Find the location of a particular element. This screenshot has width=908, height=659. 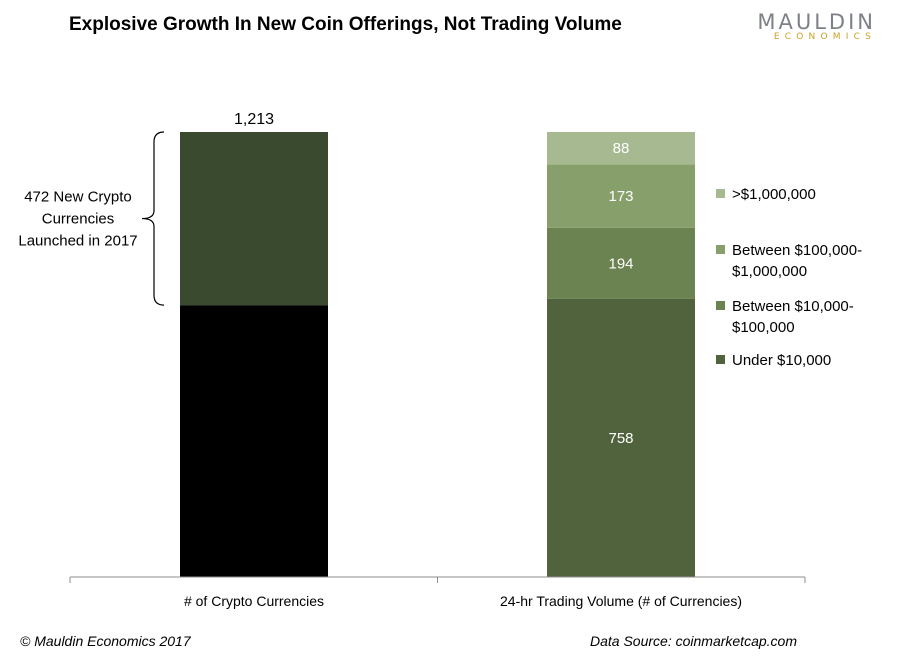

legend-label-1: $1,000,000 is located at coordinates (769, 271).